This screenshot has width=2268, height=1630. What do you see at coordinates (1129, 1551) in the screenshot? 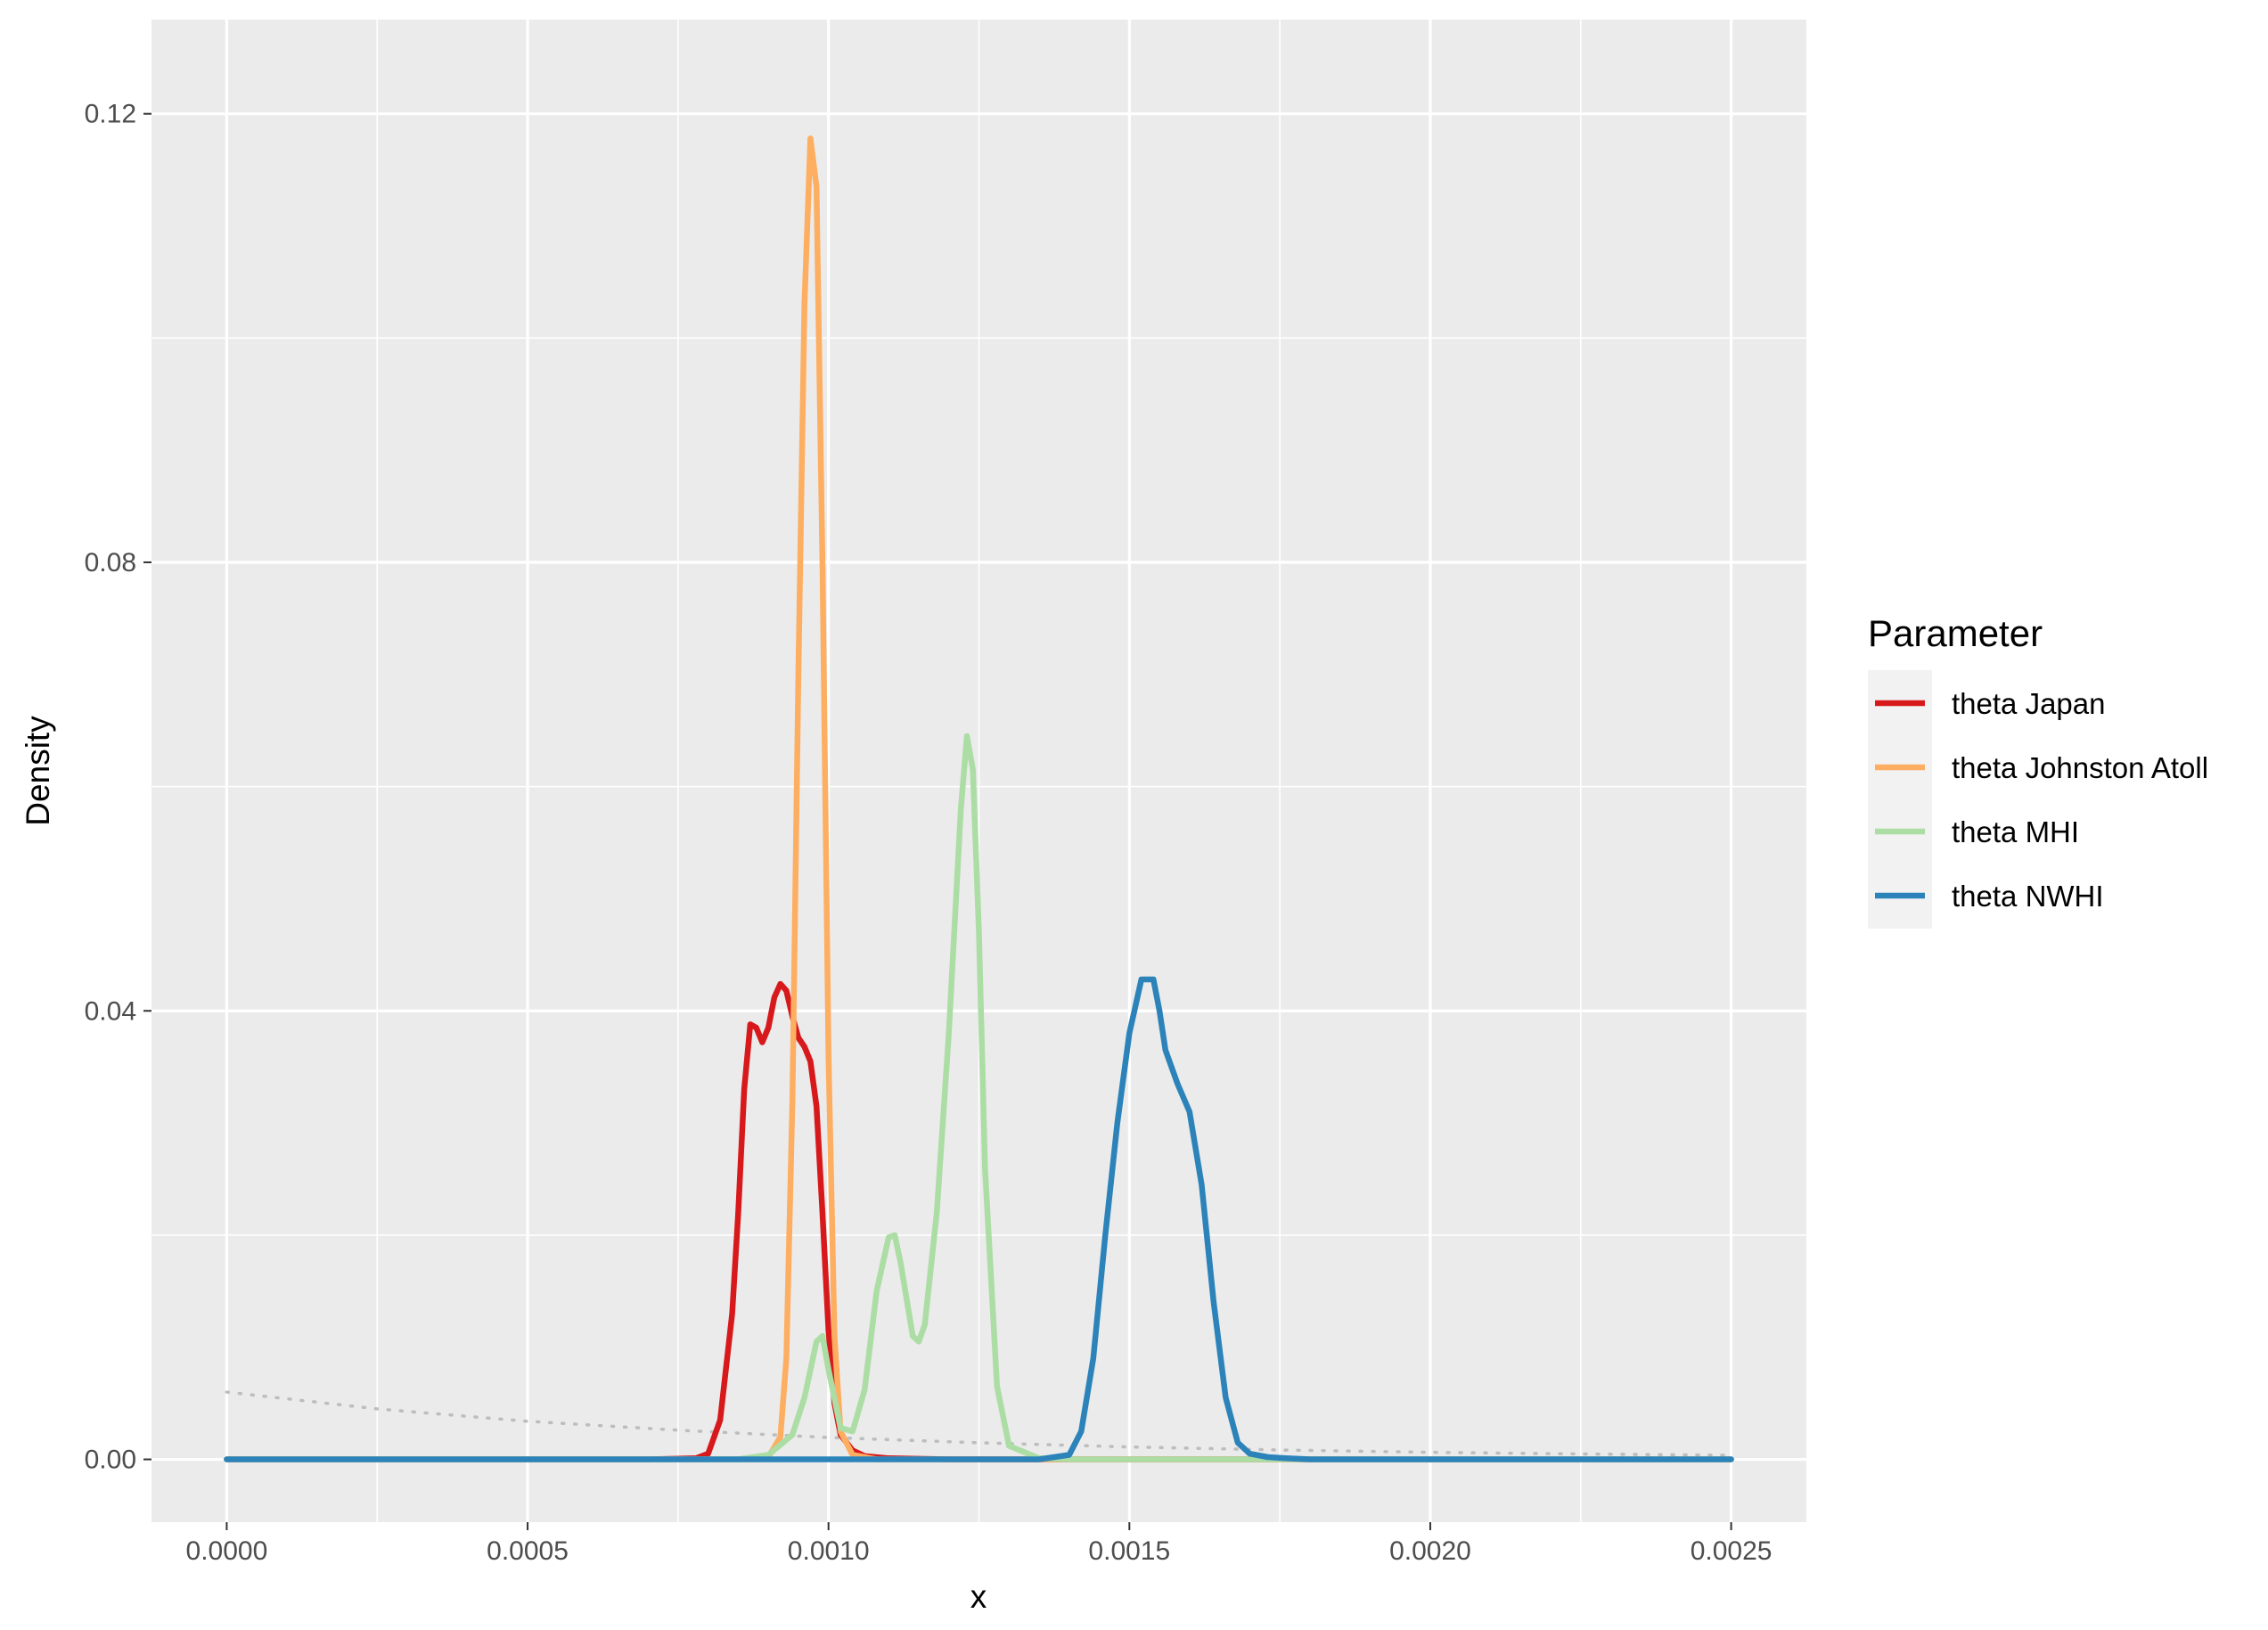
I see `x-tick-label: 0.0015` at bounding box center [1129, 1551].